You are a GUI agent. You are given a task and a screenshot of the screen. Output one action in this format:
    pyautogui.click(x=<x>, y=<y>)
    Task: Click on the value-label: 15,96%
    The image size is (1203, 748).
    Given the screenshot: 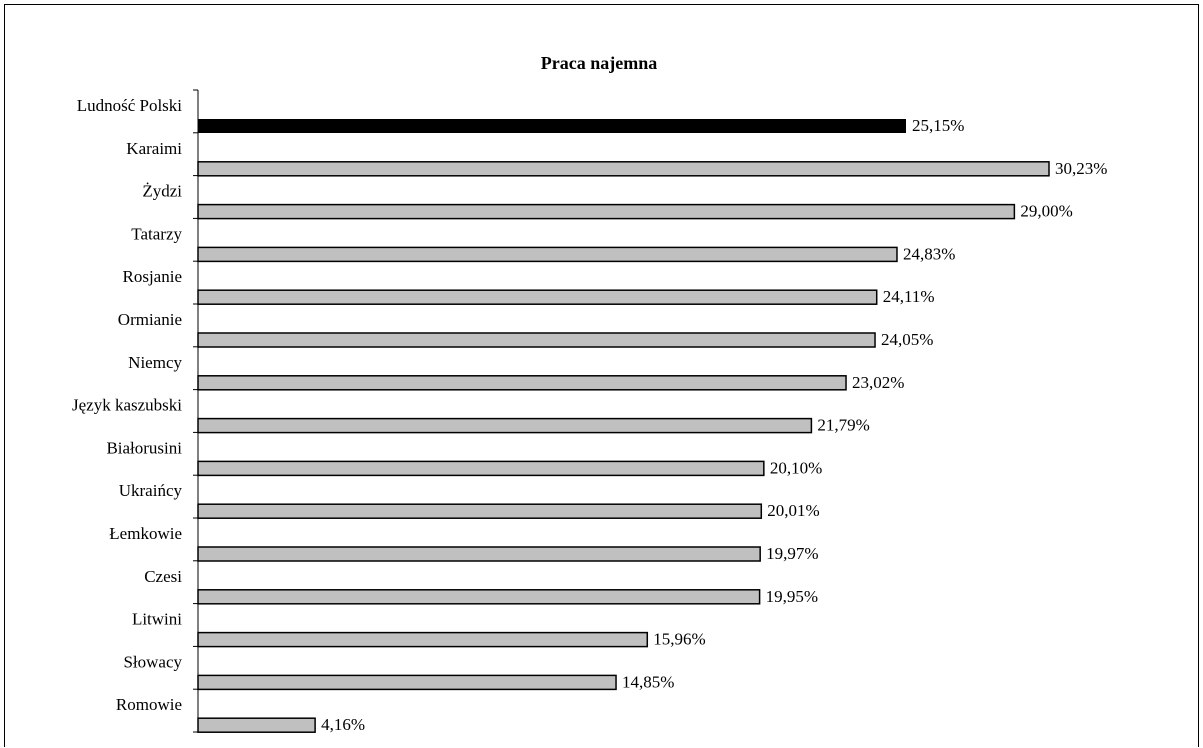 What is the action you would take?
    pyautogui.click(x=679, y=639)
    